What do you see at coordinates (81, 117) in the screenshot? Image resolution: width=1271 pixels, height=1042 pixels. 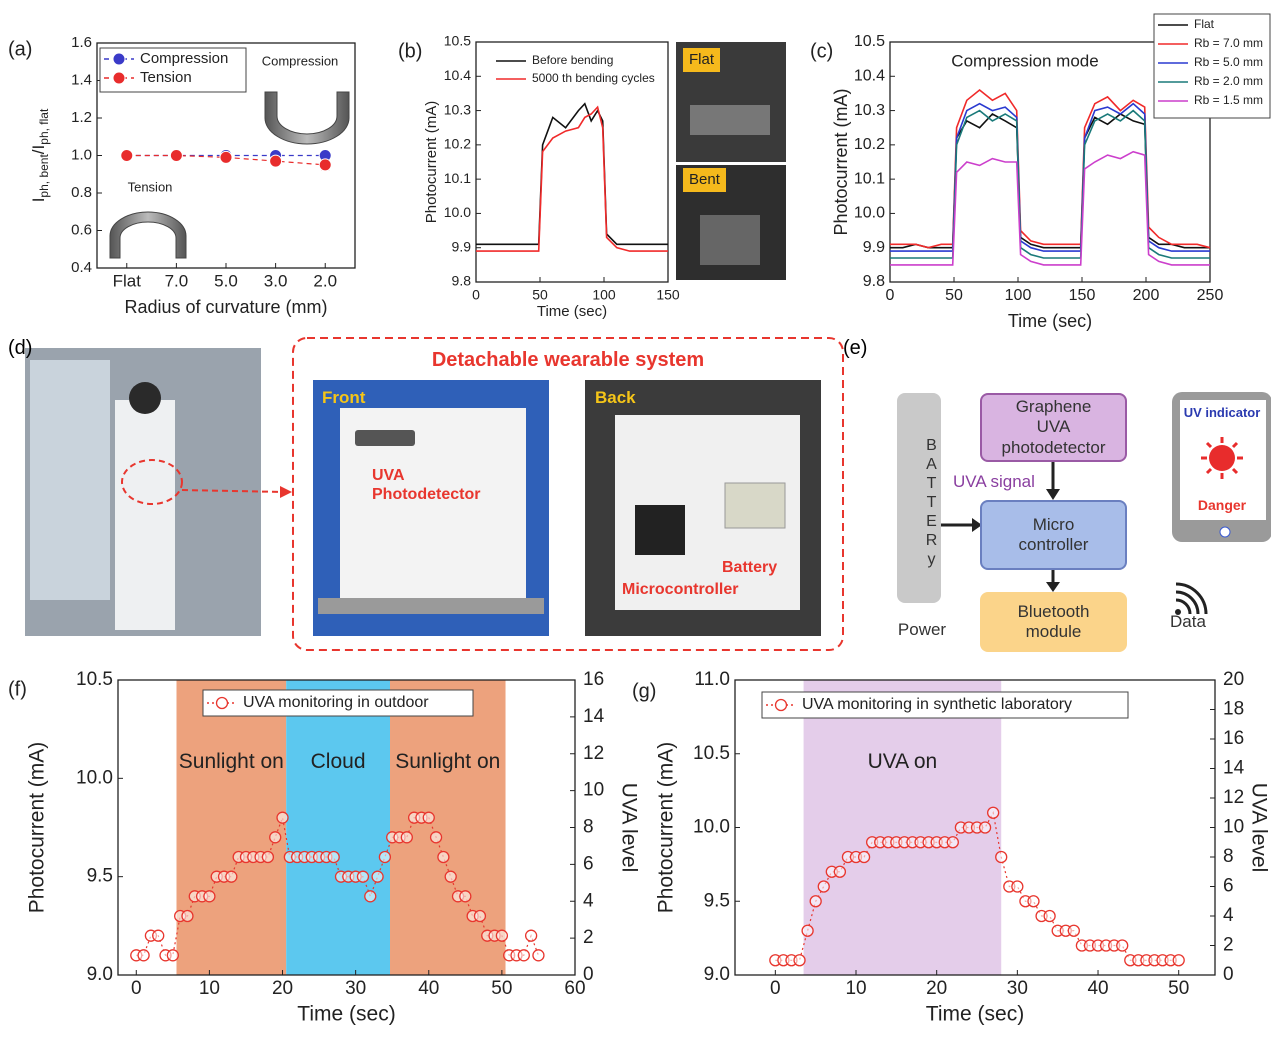 I see `y-tick-label: 1.2` at bounding box center [81, 117].